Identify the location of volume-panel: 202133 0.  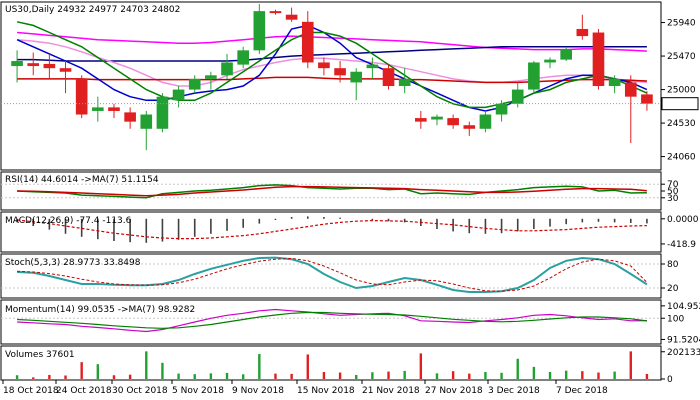
(357, 366).